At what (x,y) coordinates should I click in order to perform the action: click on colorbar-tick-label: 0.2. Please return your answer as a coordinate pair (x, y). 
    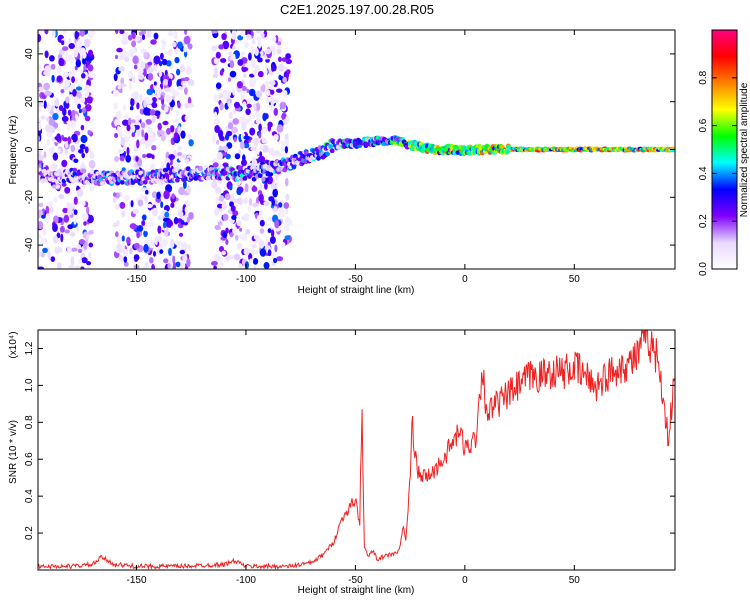
    Looking at the image, I should click on (703, 221).